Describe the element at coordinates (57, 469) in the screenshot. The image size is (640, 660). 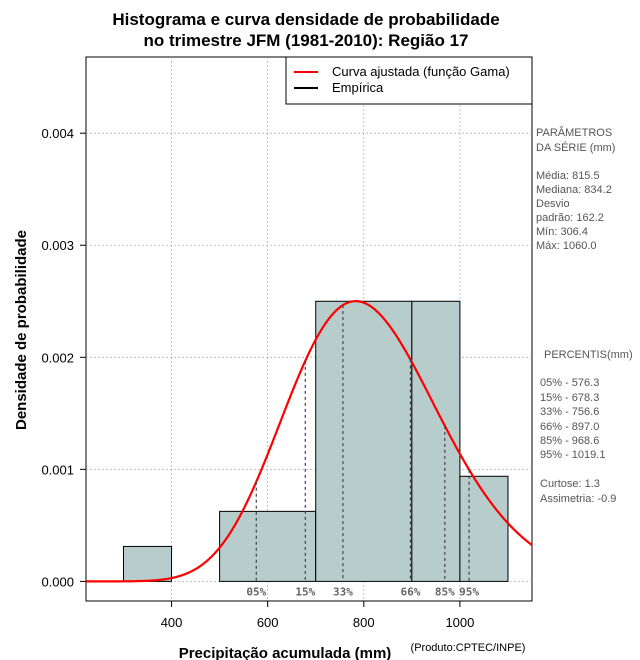
I see `y-tick-label: 0.001` at that location.